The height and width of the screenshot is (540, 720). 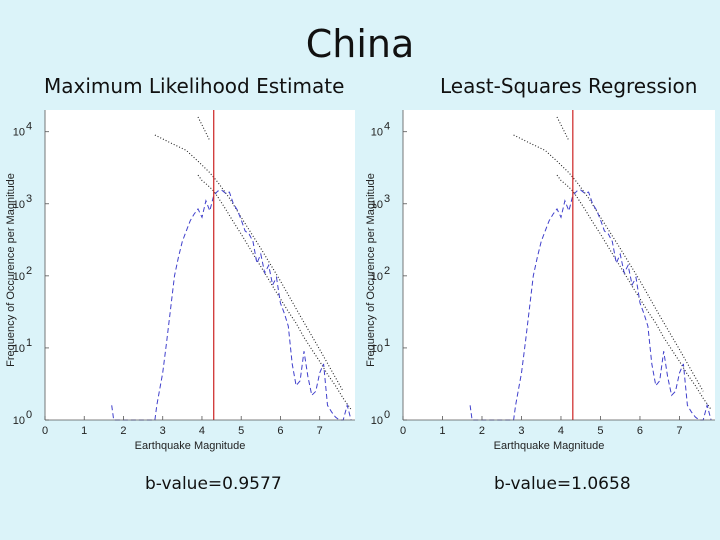 I want to click on bvalue-mle: b-value=0.9577, so click(x=213, y=484).